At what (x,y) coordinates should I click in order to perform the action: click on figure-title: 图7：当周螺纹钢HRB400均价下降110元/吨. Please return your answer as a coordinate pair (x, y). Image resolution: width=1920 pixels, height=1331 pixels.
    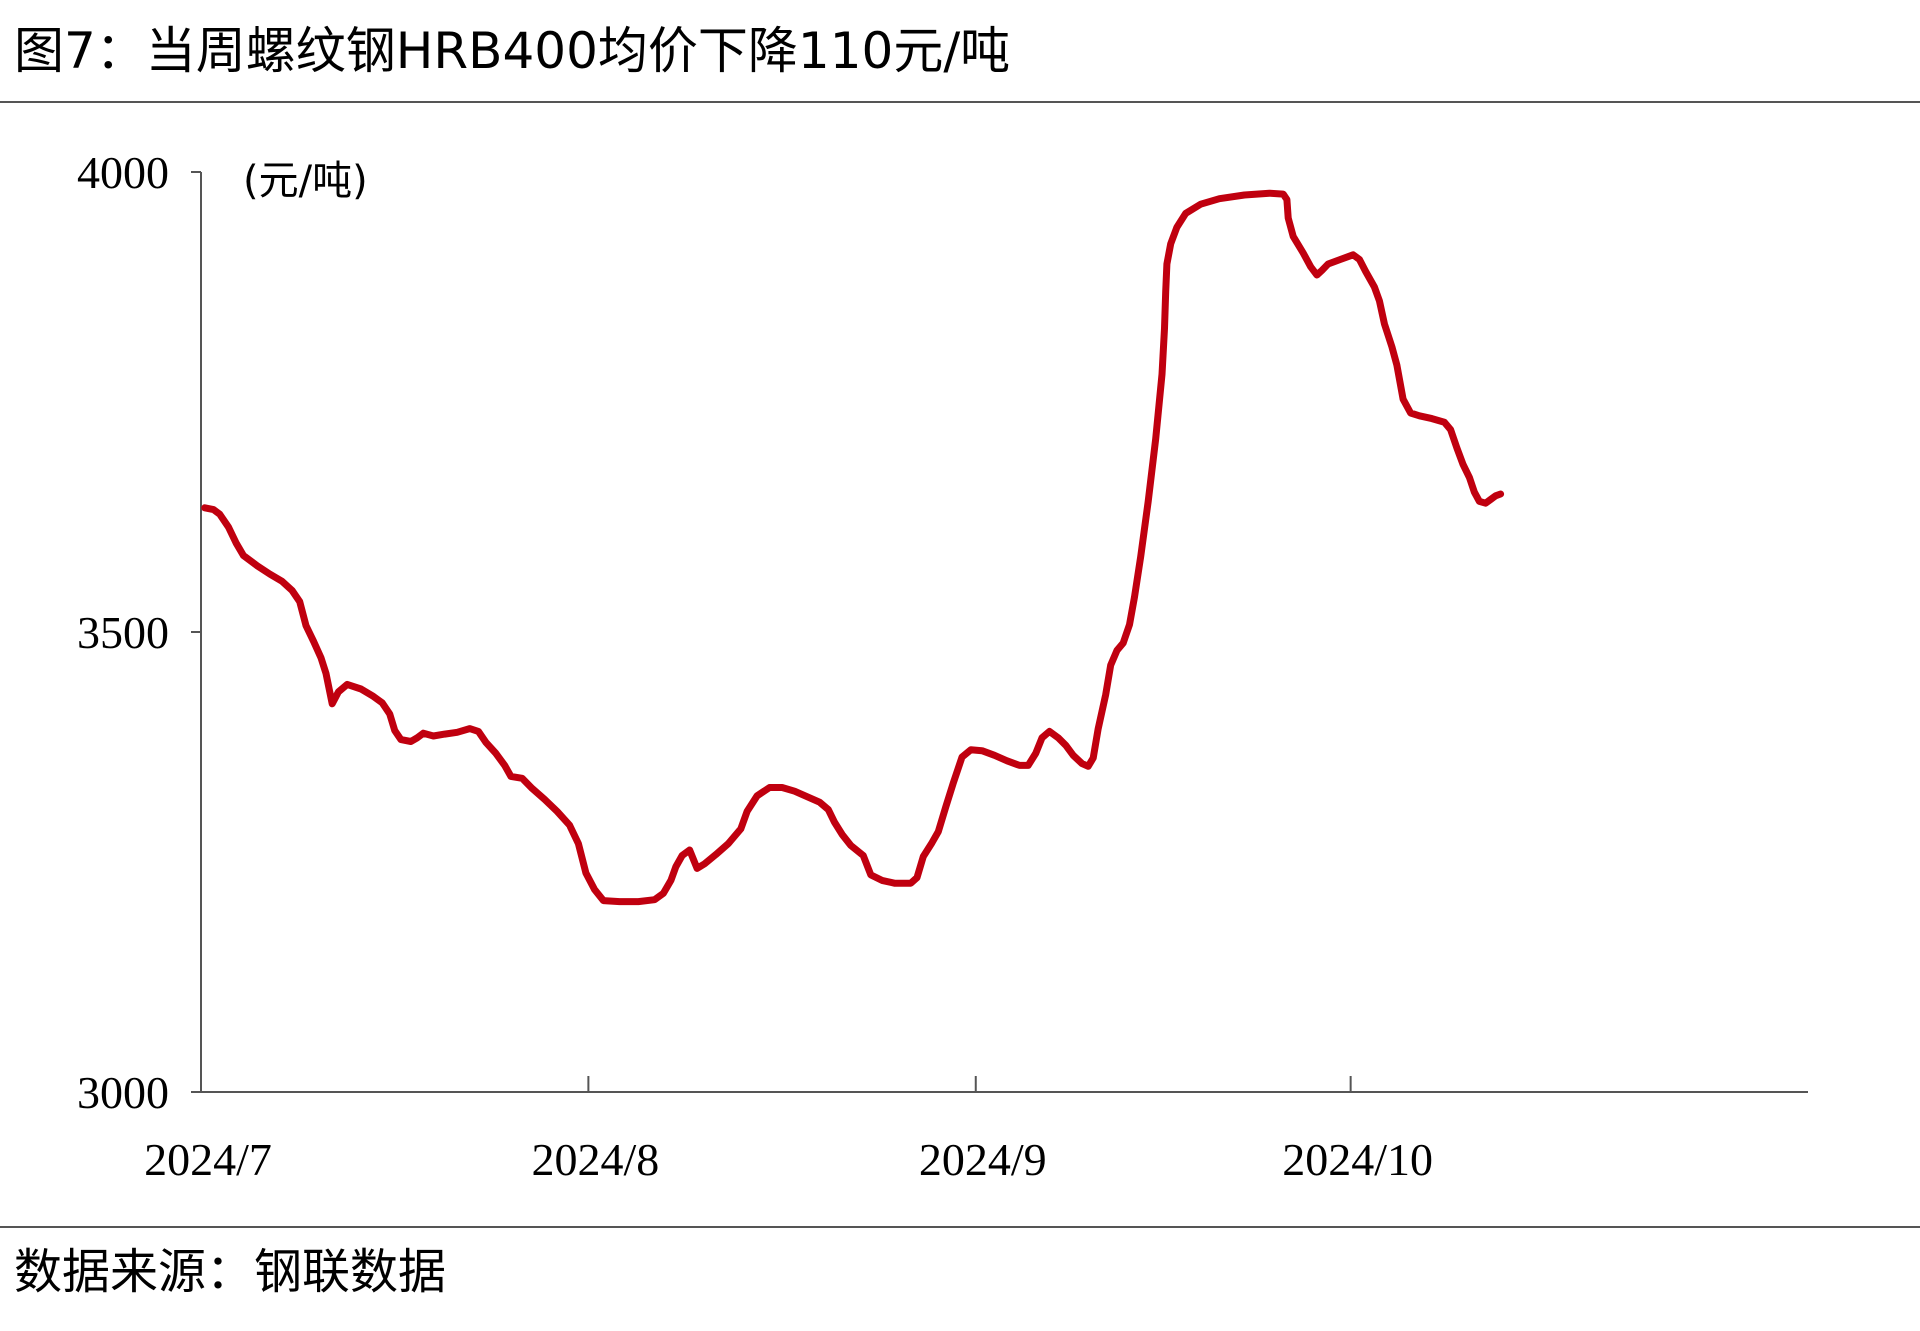
    Looking at the image, I should click on (512, 51).